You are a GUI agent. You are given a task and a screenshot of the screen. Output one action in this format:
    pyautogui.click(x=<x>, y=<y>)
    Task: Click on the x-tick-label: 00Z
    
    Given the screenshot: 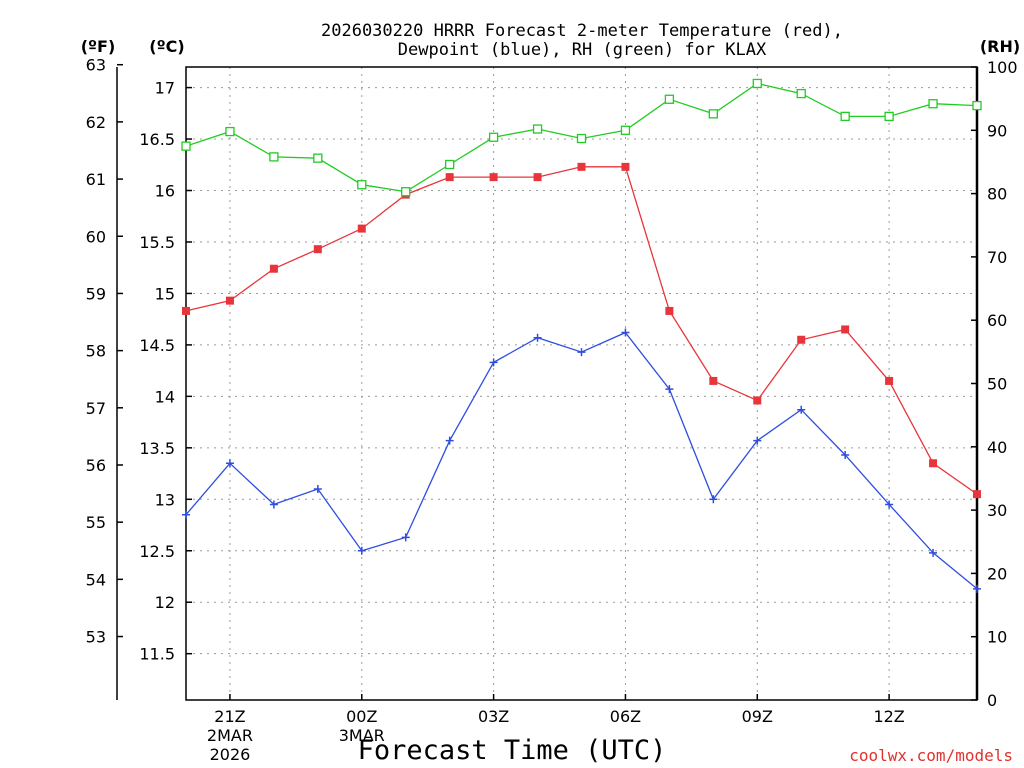 What is the action you would take?
    pyautogui.click(x=361, y=716)
    